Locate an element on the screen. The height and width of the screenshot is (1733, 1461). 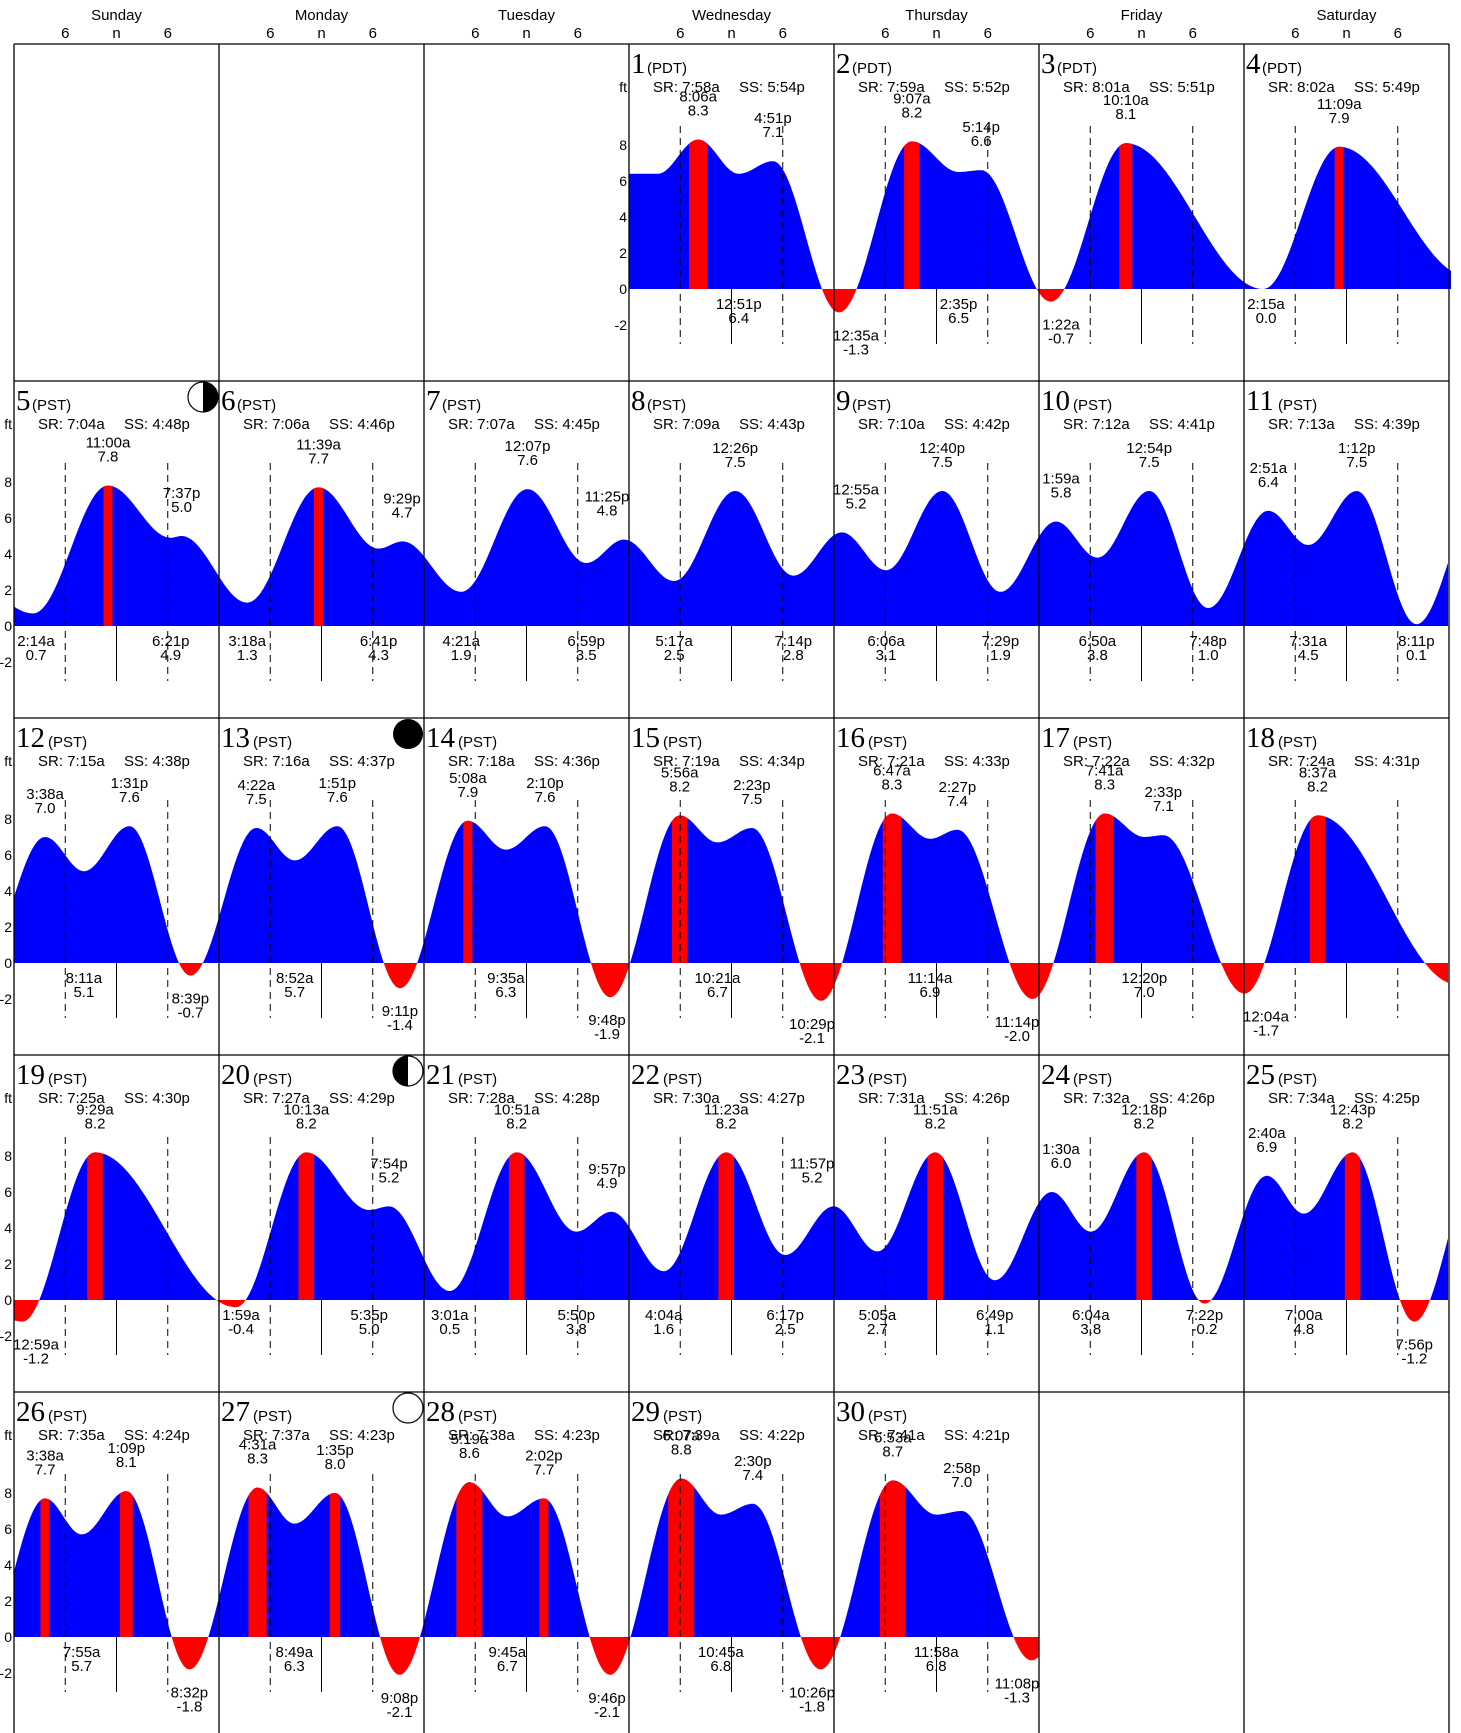
high-tide-time: 6:53a is located at coordinates (893, 1437).